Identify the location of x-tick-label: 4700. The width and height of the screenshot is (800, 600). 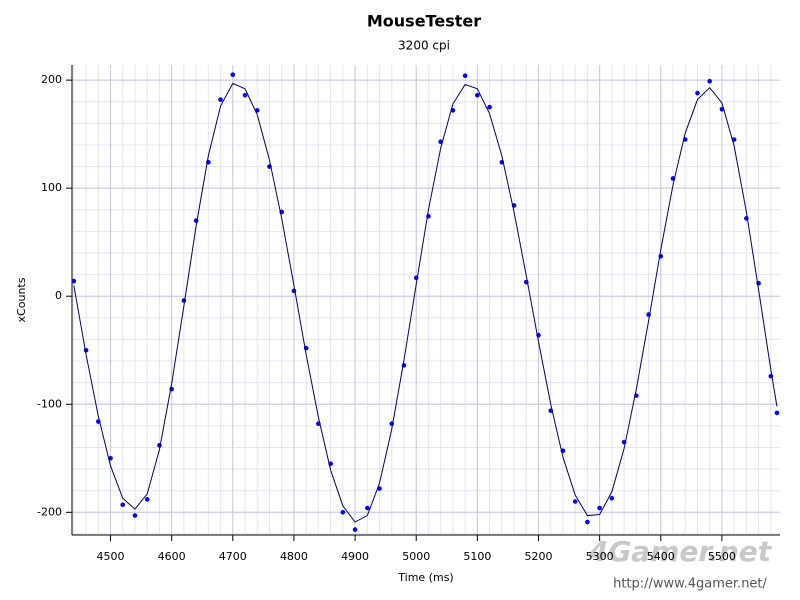
(233, 556).